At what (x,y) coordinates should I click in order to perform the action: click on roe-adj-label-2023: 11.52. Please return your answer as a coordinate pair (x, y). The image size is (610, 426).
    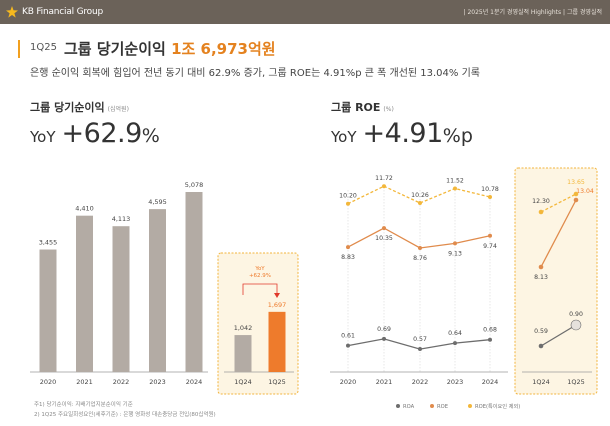
    Looking at the image, I should click on (455, 181).